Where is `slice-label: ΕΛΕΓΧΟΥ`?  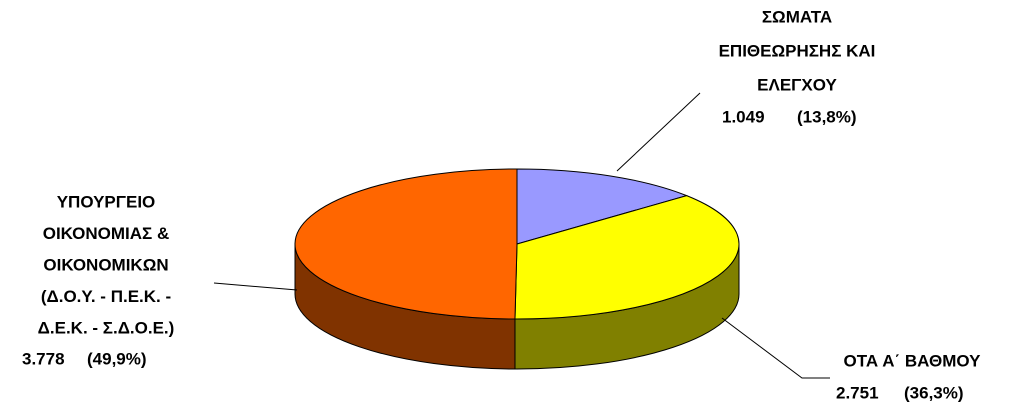 slice-label: ΕΛΕΓΧΟΥ is located at coordinates (797, 84).